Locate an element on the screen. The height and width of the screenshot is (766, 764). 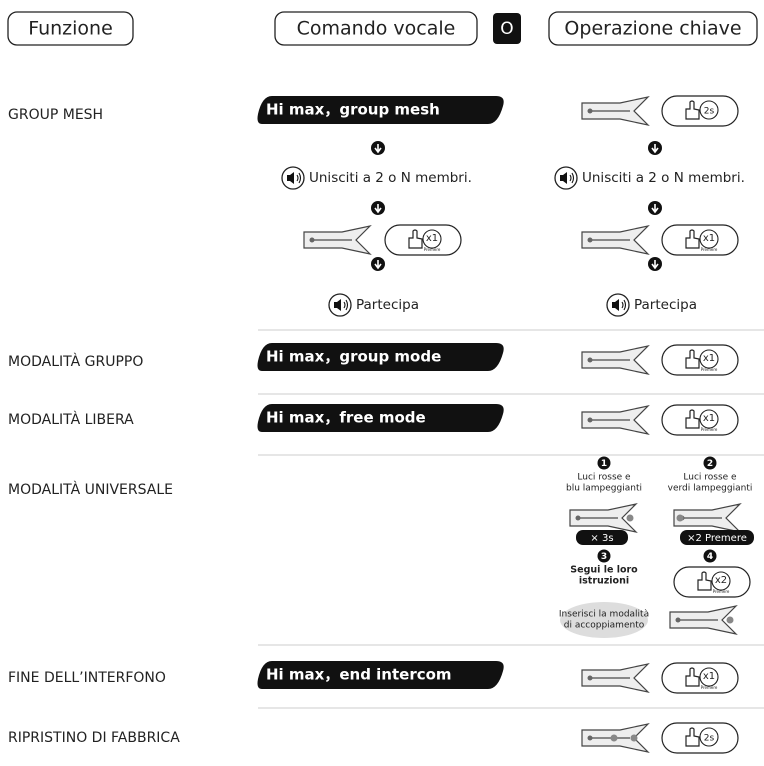
voice-command: Hi max，free mode is located at coordinates (346, 418).